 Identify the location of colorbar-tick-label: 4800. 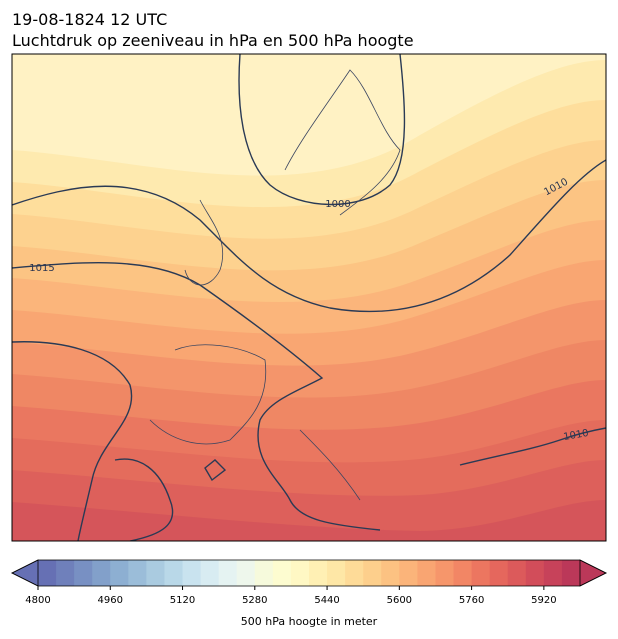
(37, 600).